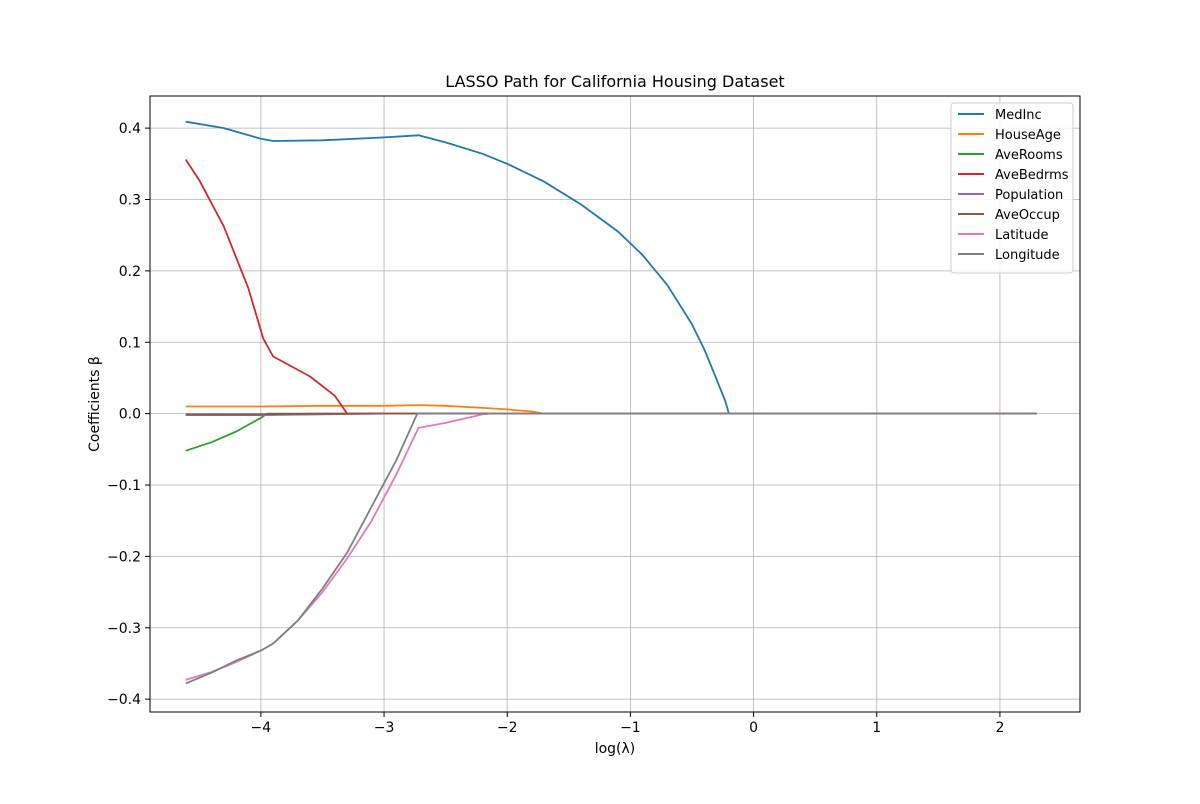 The image size is (1200, 804). Describe the element at coordinates (1027, 215) in the screenshot. I see `legend-label-aveoccup: AveOccup` at that location.